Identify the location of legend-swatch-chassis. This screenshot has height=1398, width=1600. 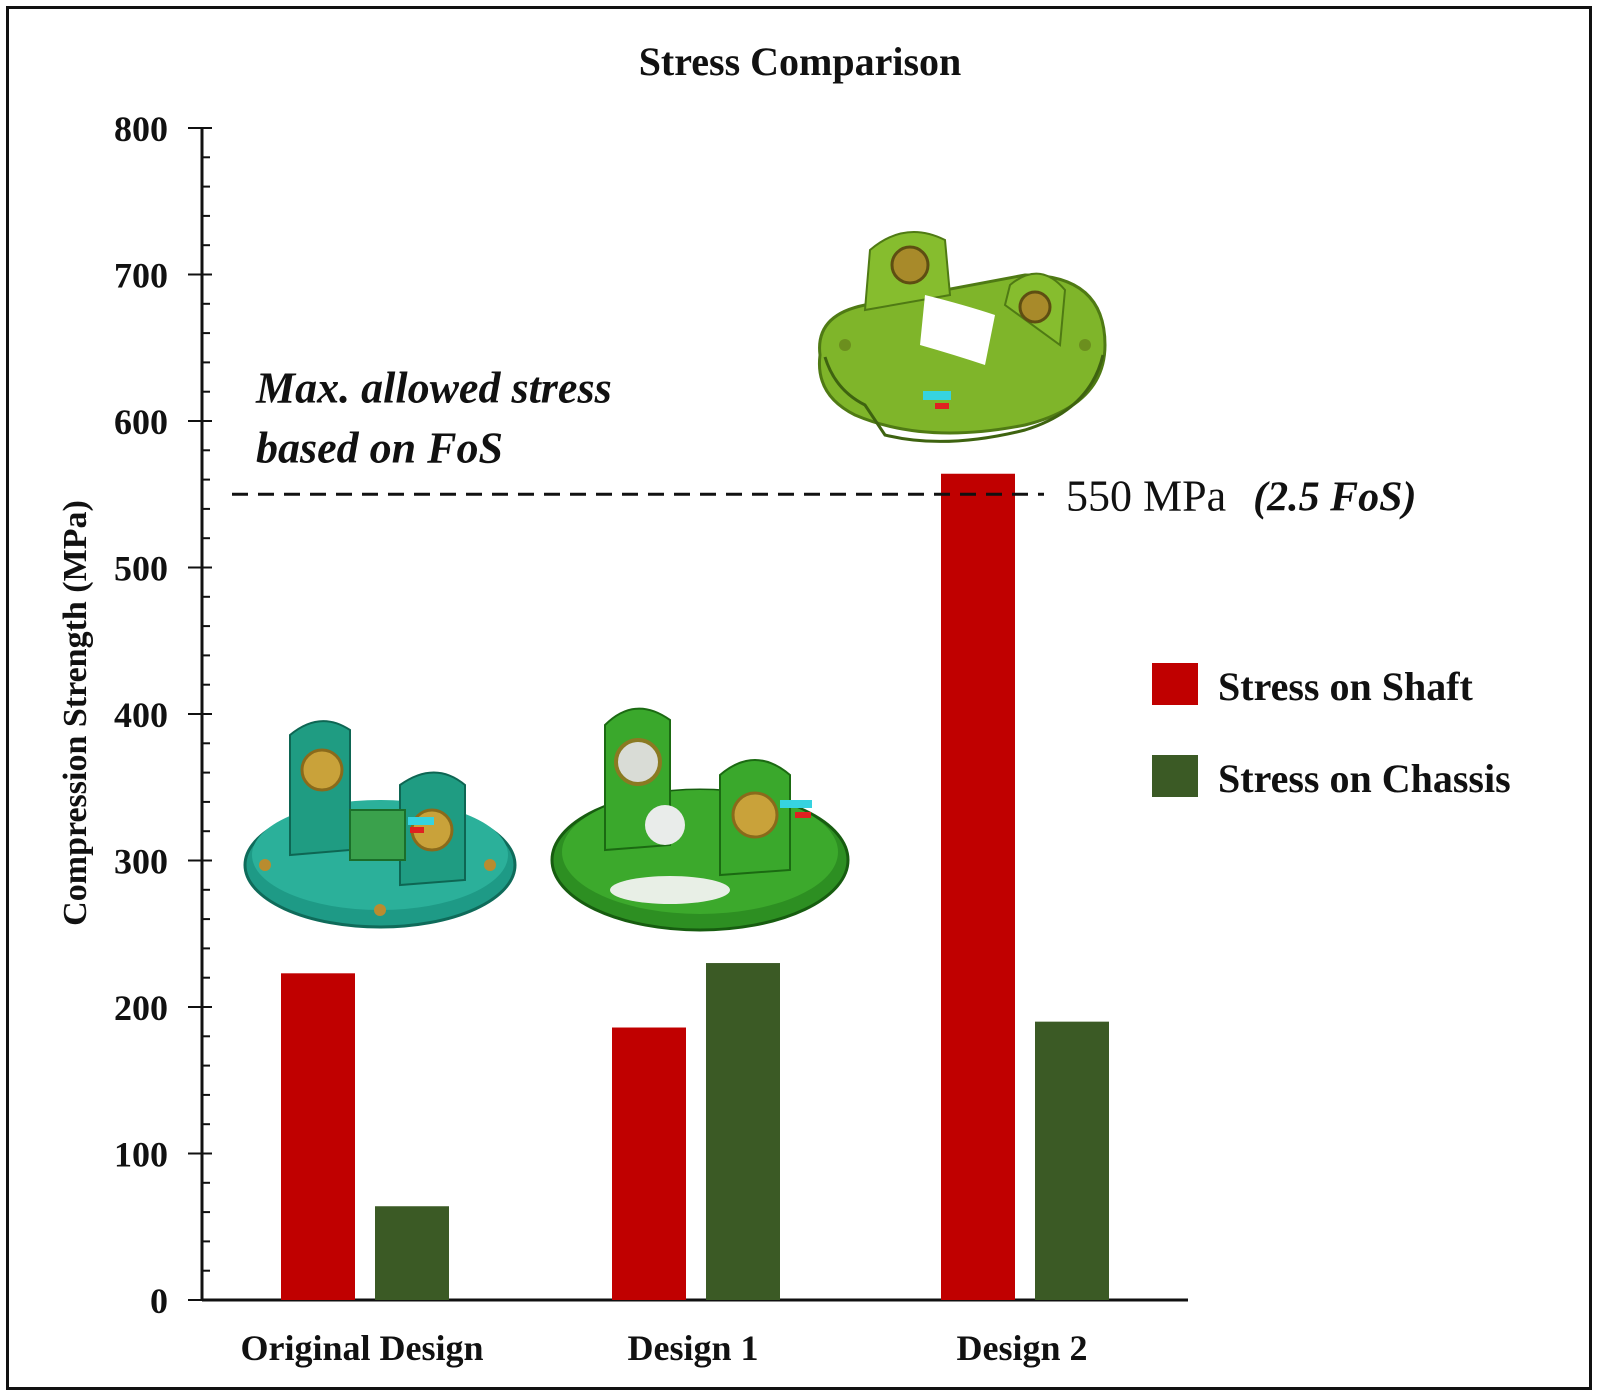
(1175, 776).